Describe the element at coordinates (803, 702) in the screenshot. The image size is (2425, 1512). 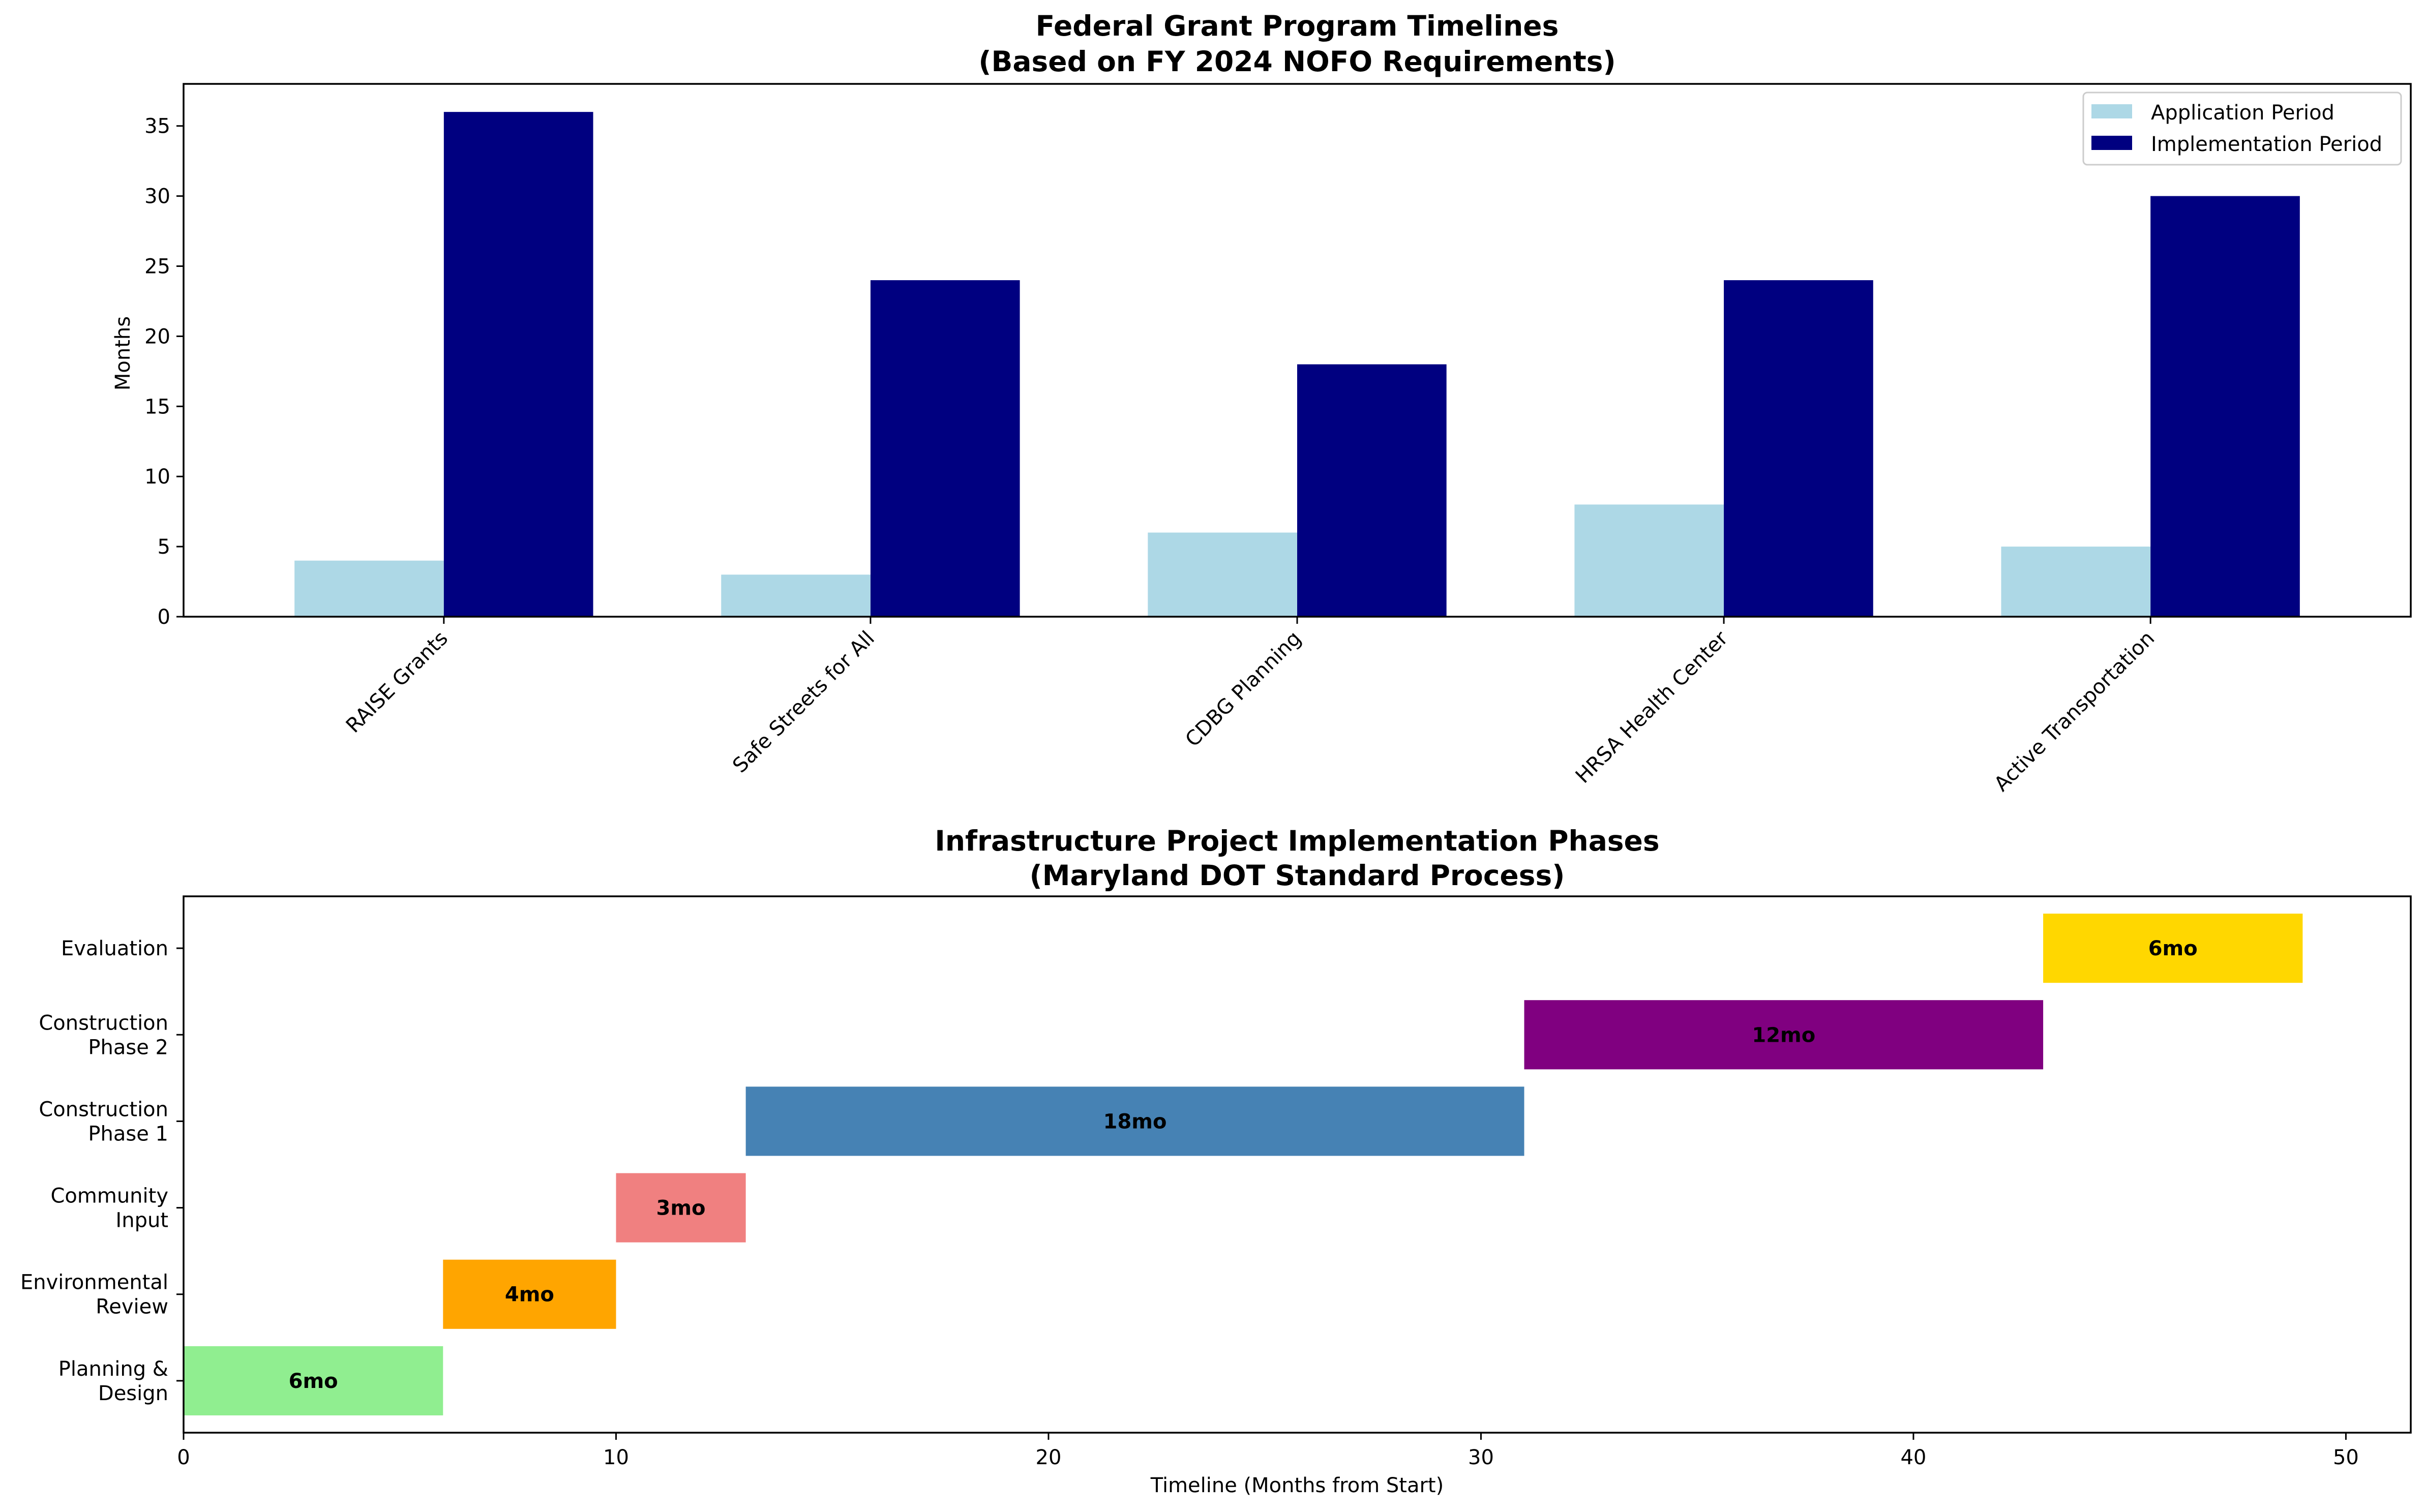
I see `x-tick-label-safe-streets-for-all: Safe Streets for All` at that location.